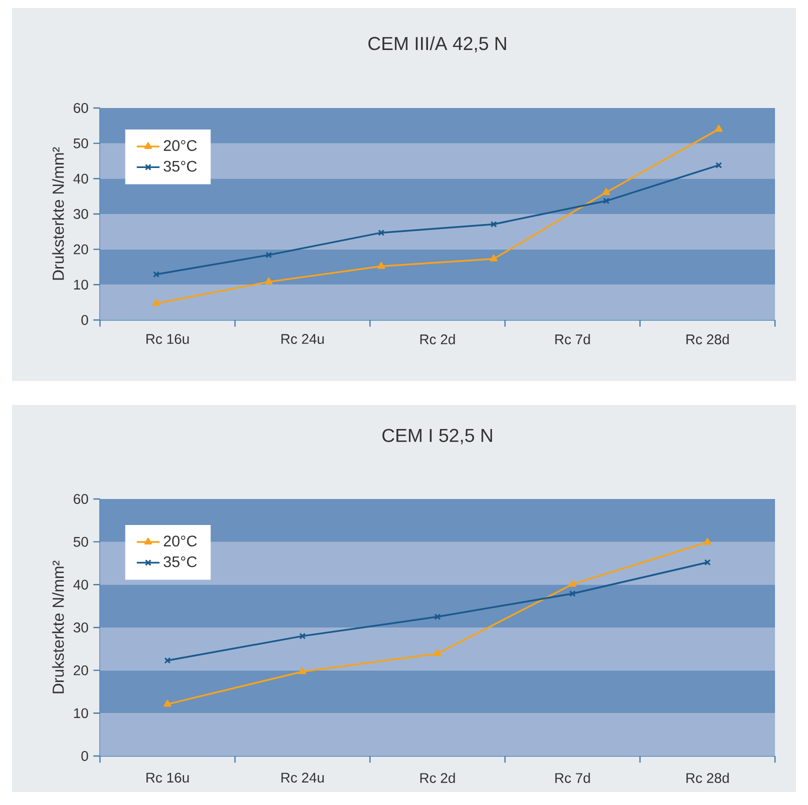 The height and width of the screenshot is (805, 808). Describe the element at coordinates (707, 339) in the screenshot. I see `text: Rc 28d` at that location.